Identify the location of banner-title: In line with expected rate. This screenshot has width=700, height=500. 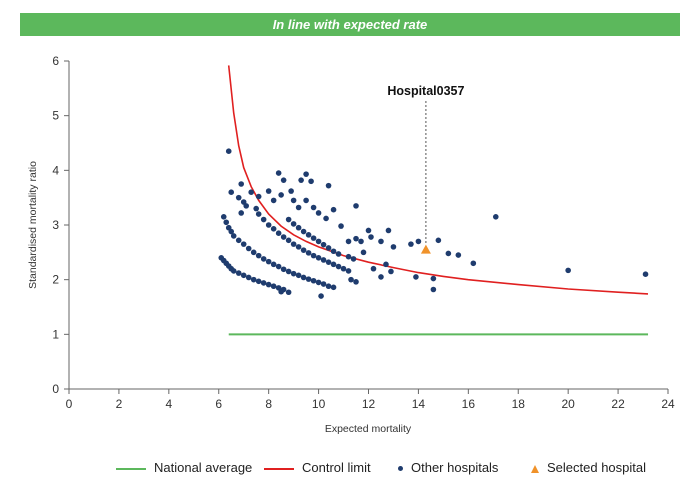
(350, 24).